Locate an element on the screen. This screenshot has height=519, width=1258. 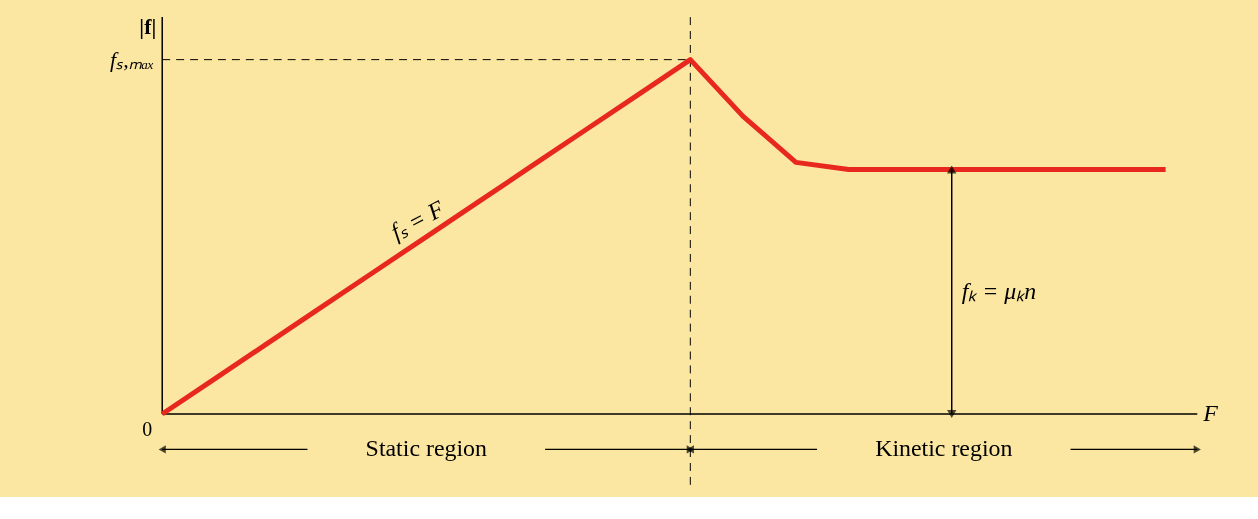
text: 0 is located at coordinates (147, 428).